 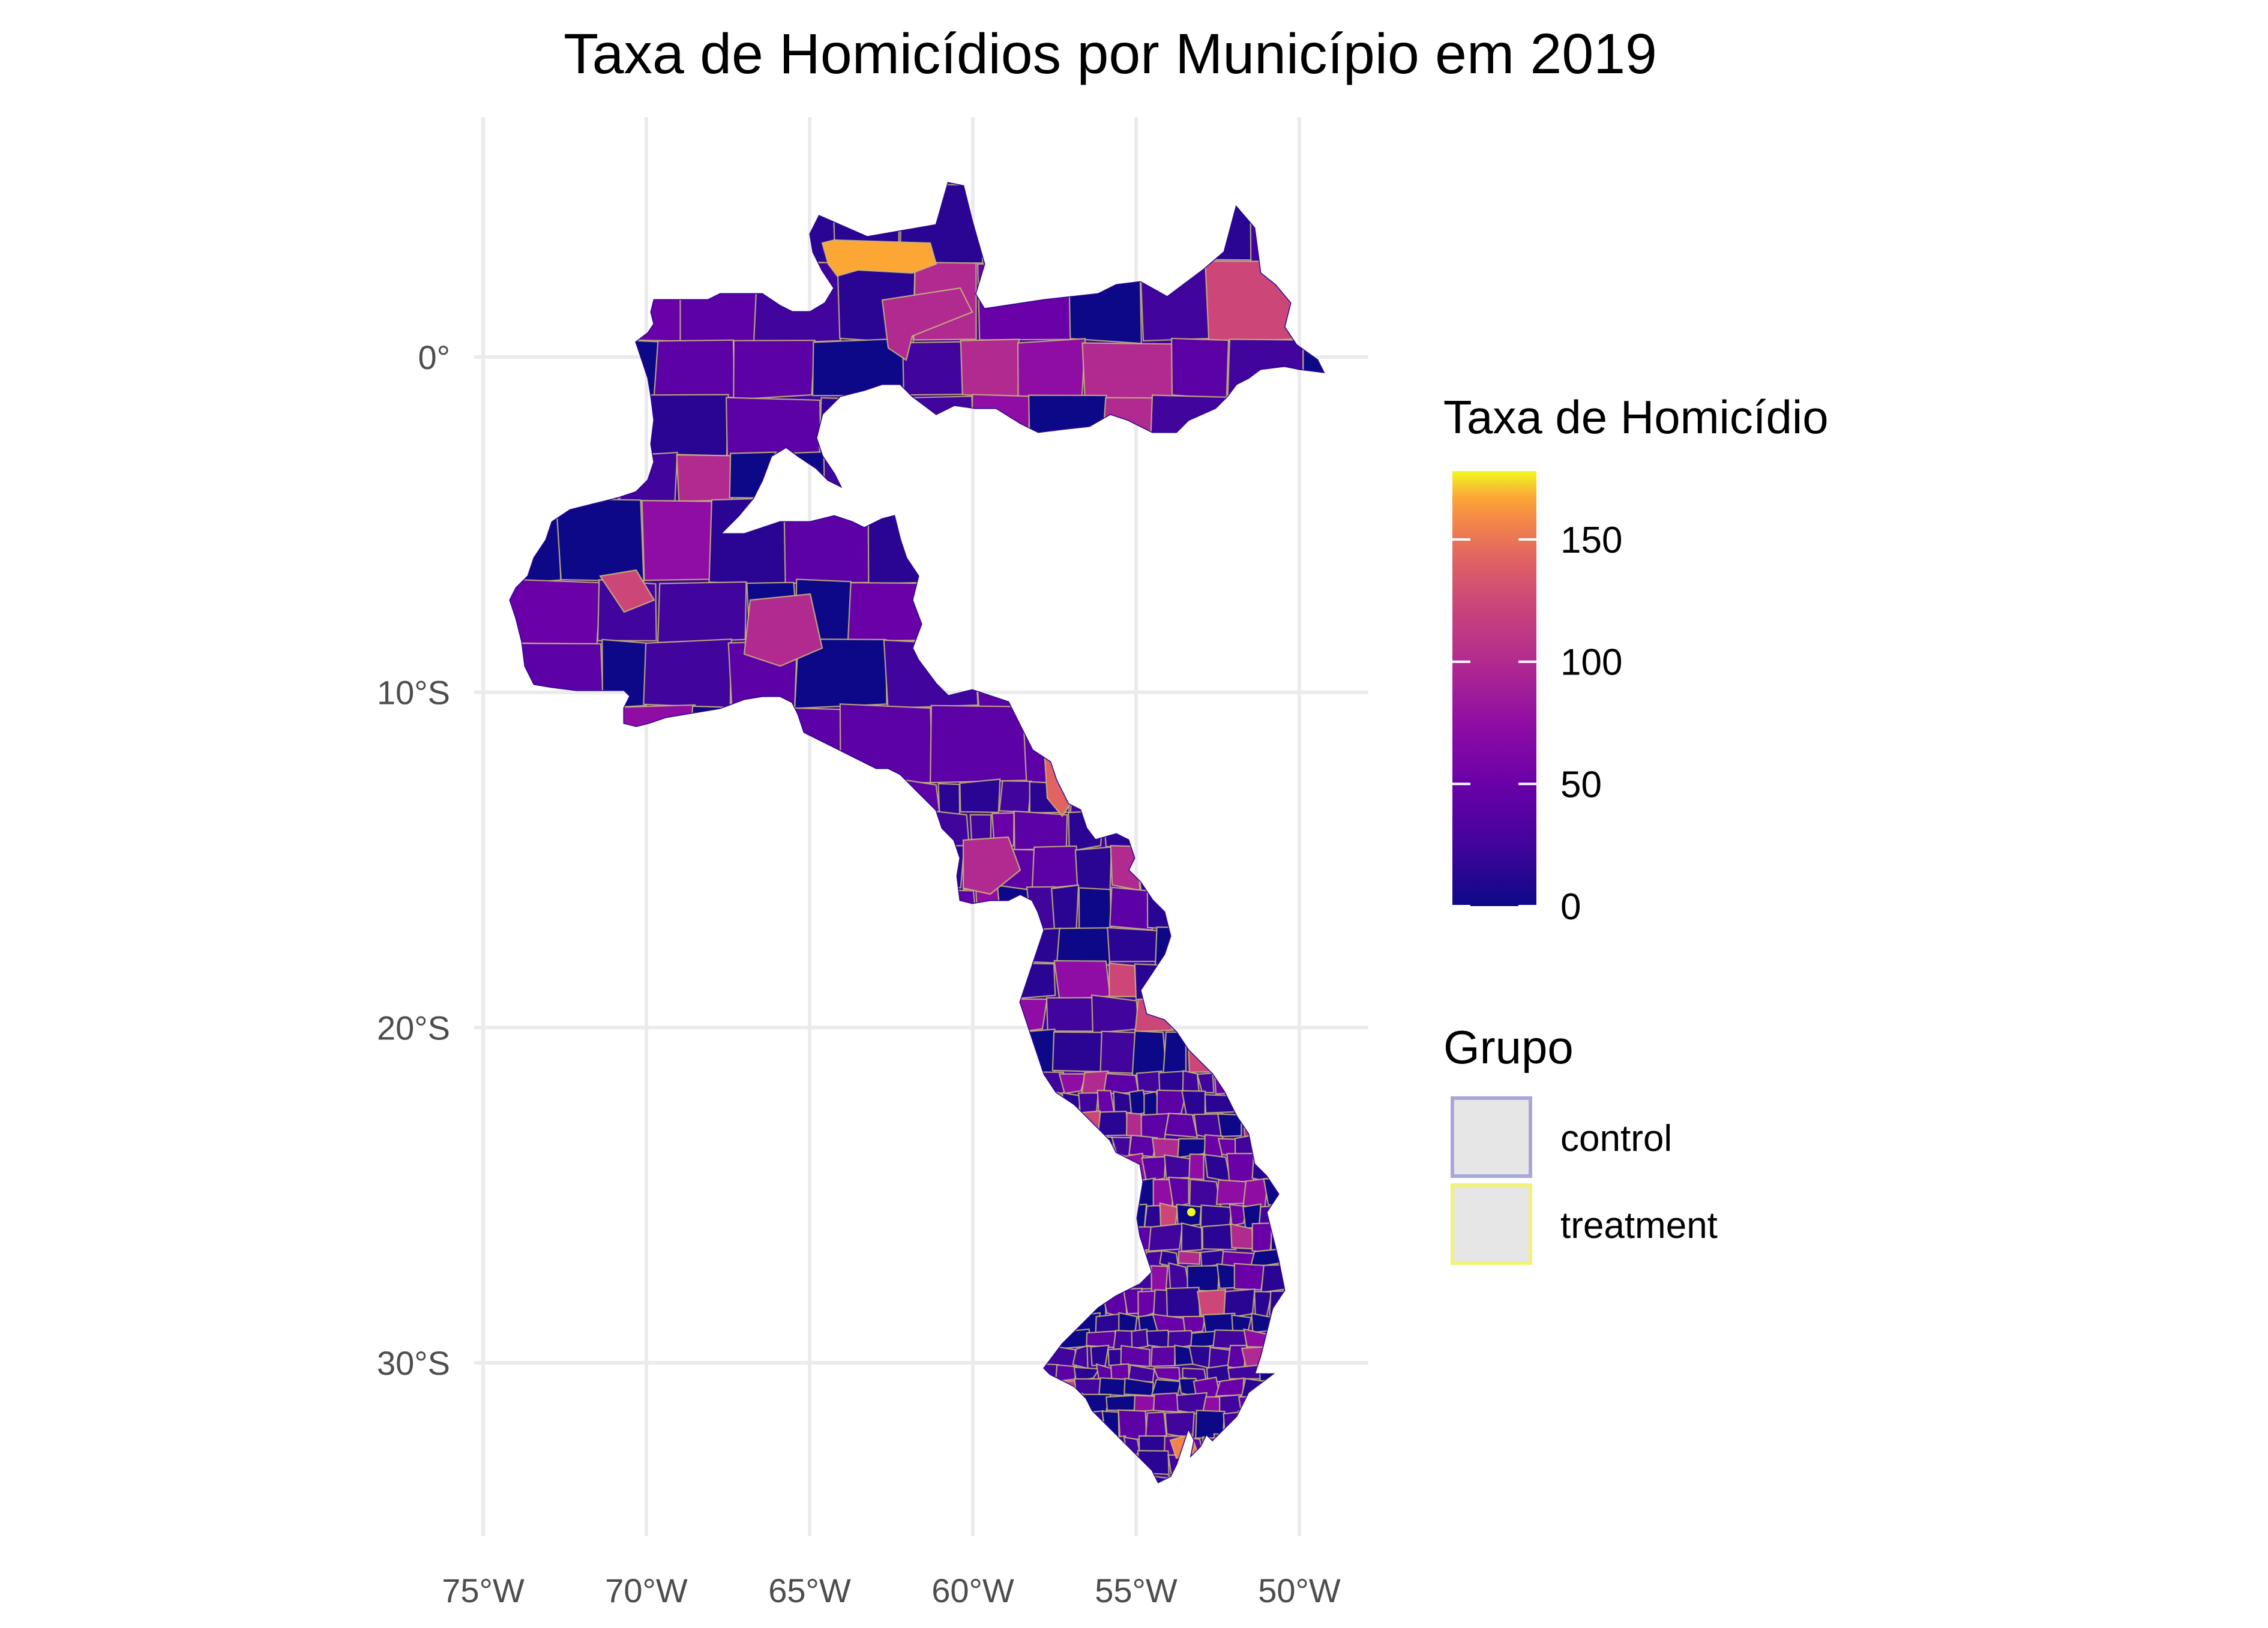 I want to click on x-axis-tick-labels: 75°W 70°W 65°W 60°W 55°W 50°W, so click(x=891, y=1591).